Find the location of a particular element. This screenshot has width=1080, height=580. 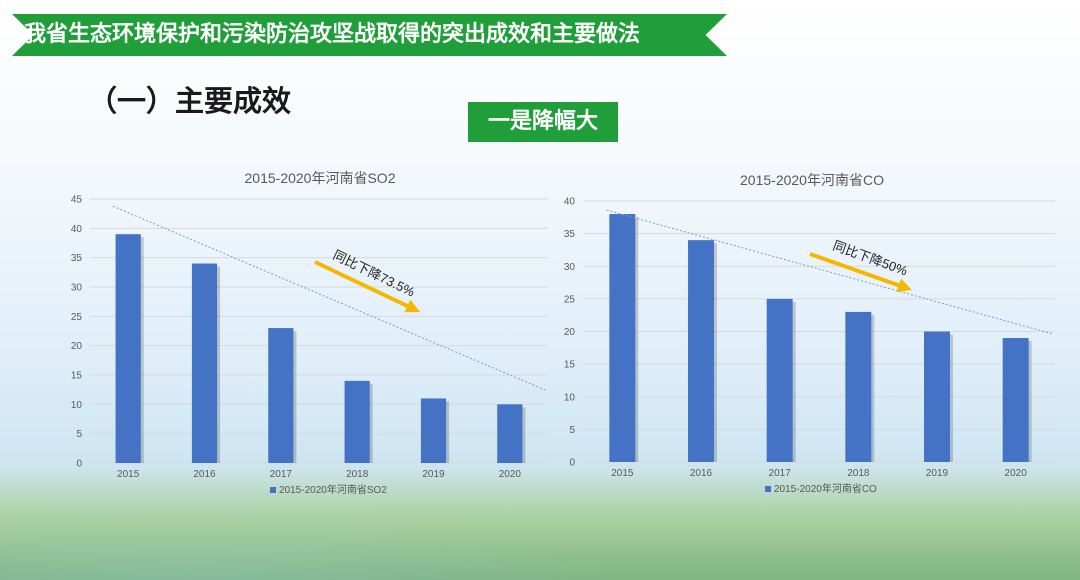

so2-x-tick-label: 2017 is located at coordinates (281, 474).